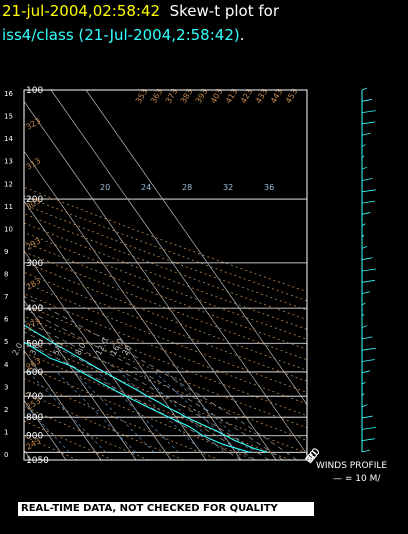  Describe the element at coordinates (34, 243) in the screenshot. I see `dry-adiabat-label: 293` at that location.